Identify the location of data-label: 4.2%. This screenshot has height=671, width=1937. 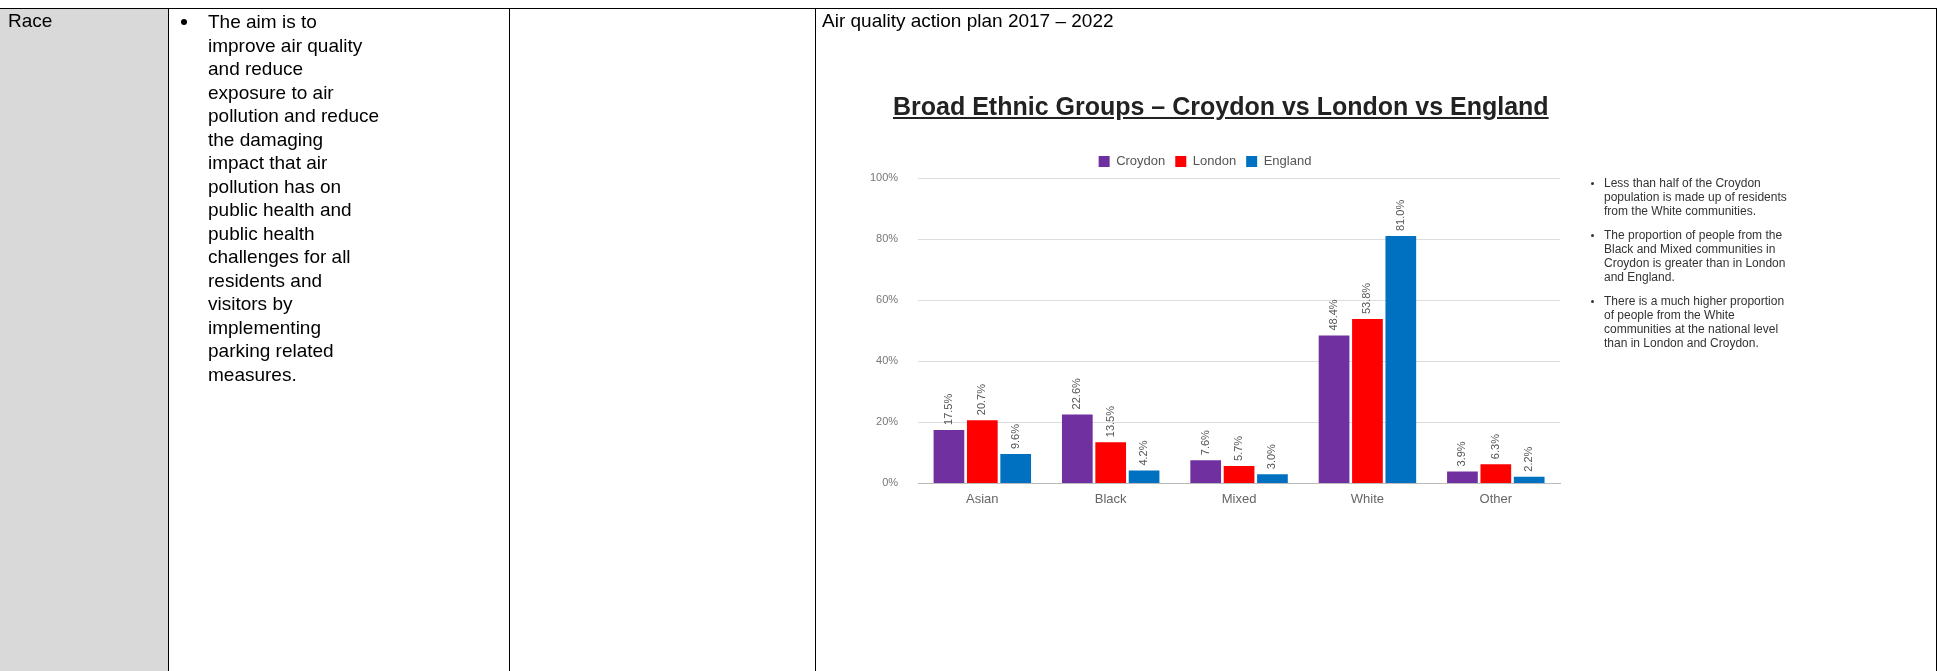
(1143, 453).